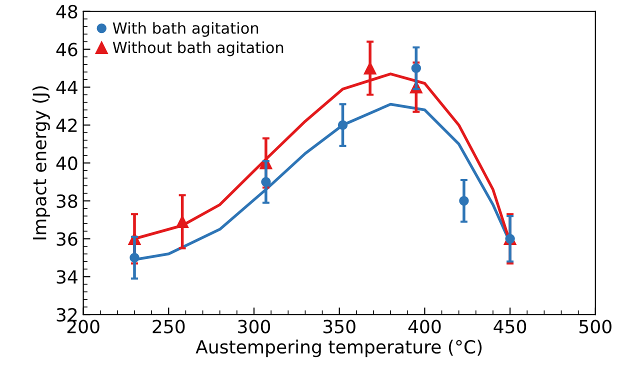 The width and height of the screenshot is (617, 379). Describe the element at coordinates (67, 277) in the screenshot. I see `y-tick-label: 34` at that location.